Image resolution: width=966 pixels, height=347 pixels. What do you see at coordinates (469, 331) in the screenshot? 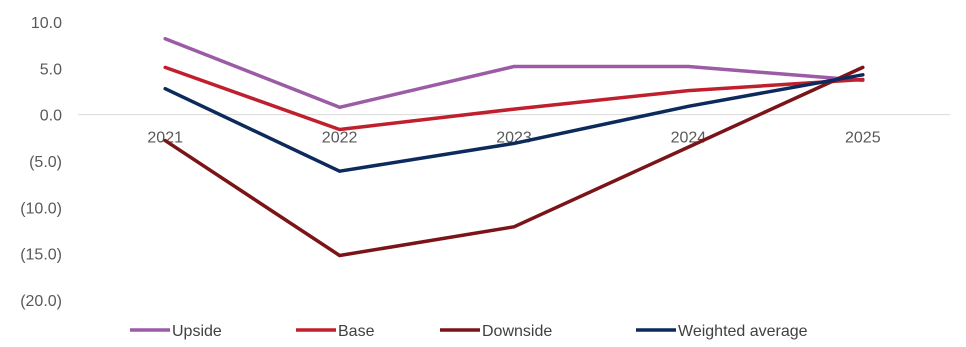
I see `legend: Upside Base Downside Weighted average` at bounding box center [469, 331].